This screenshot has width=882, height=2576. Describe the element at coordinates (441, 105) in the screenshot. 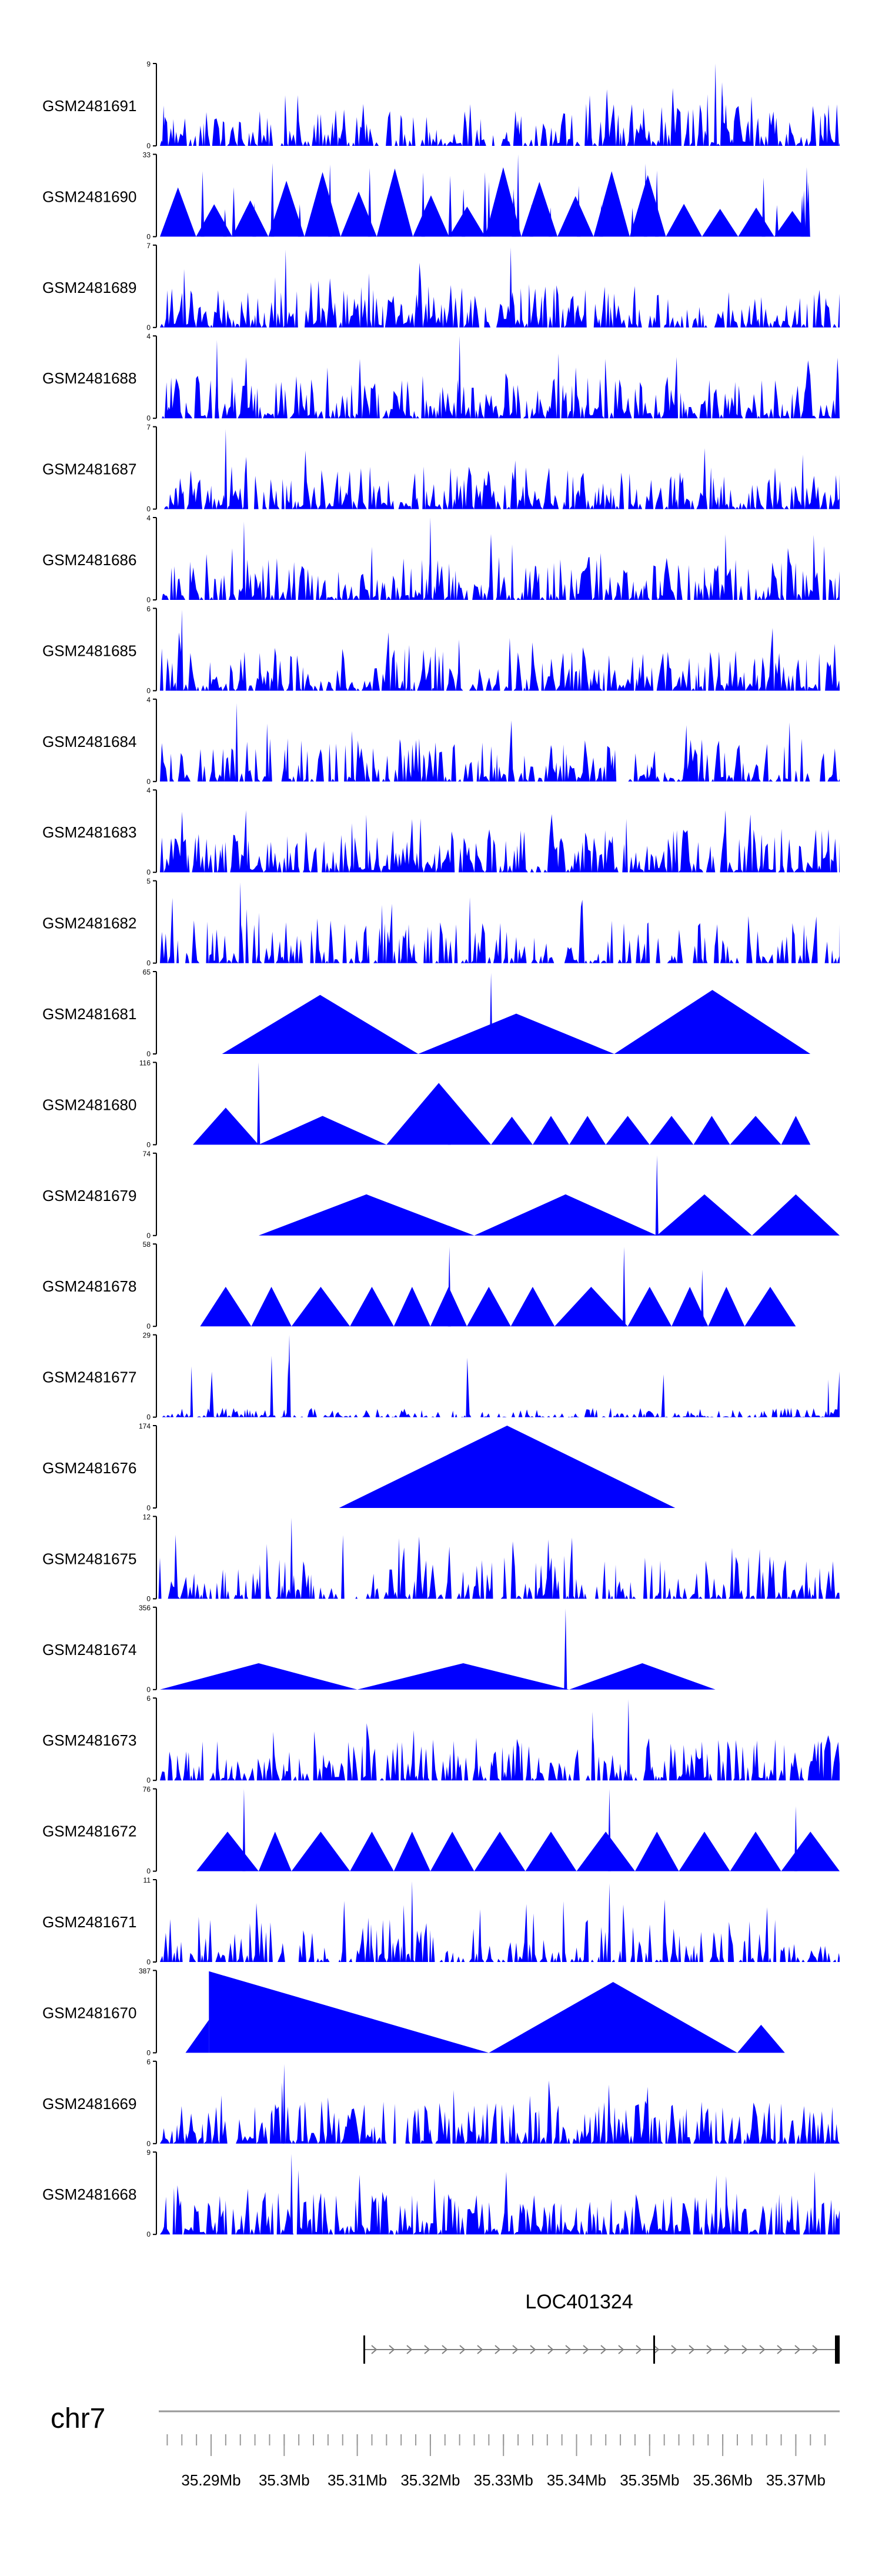

I see `track-GSM2481691: GSM2481691 9 0` at that location.